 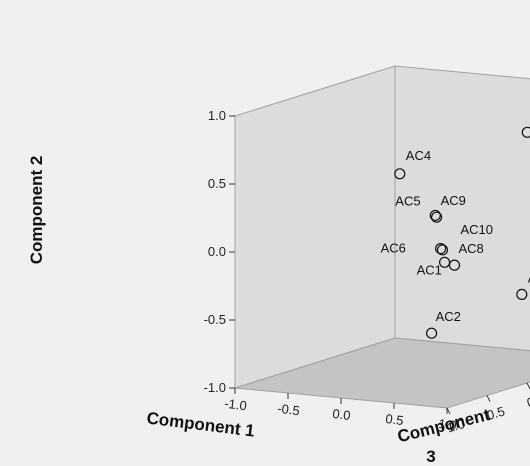 I want to click on y-tick-label: 0.5, so click(x=217, y=183).